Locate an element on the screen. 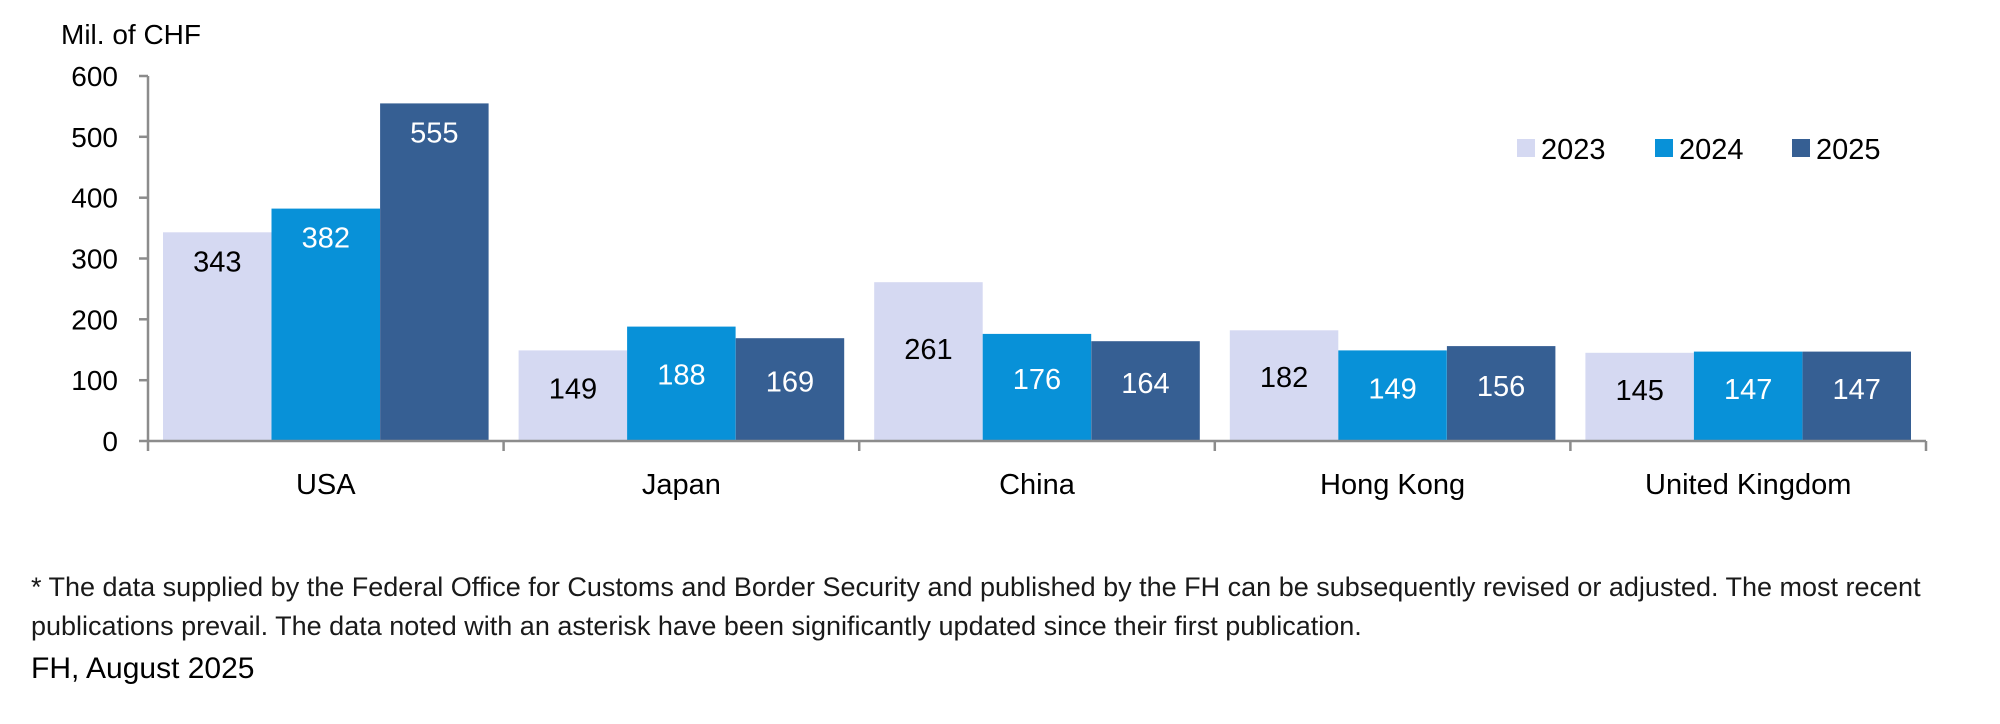  x-tick-label-usa: USA is located at coordinates (326, 485).